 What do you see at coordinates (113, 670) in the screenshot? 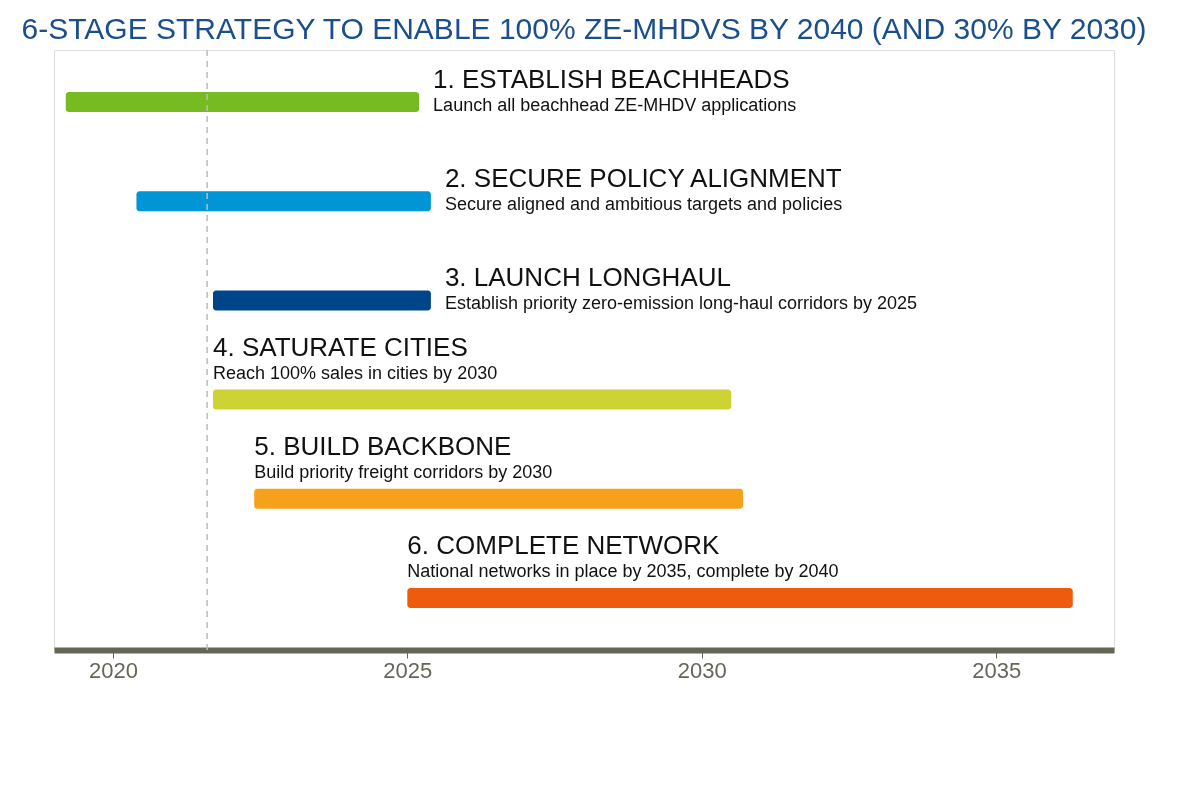
I see `x-tick-label: 2020` at bounding box center [113, 670].